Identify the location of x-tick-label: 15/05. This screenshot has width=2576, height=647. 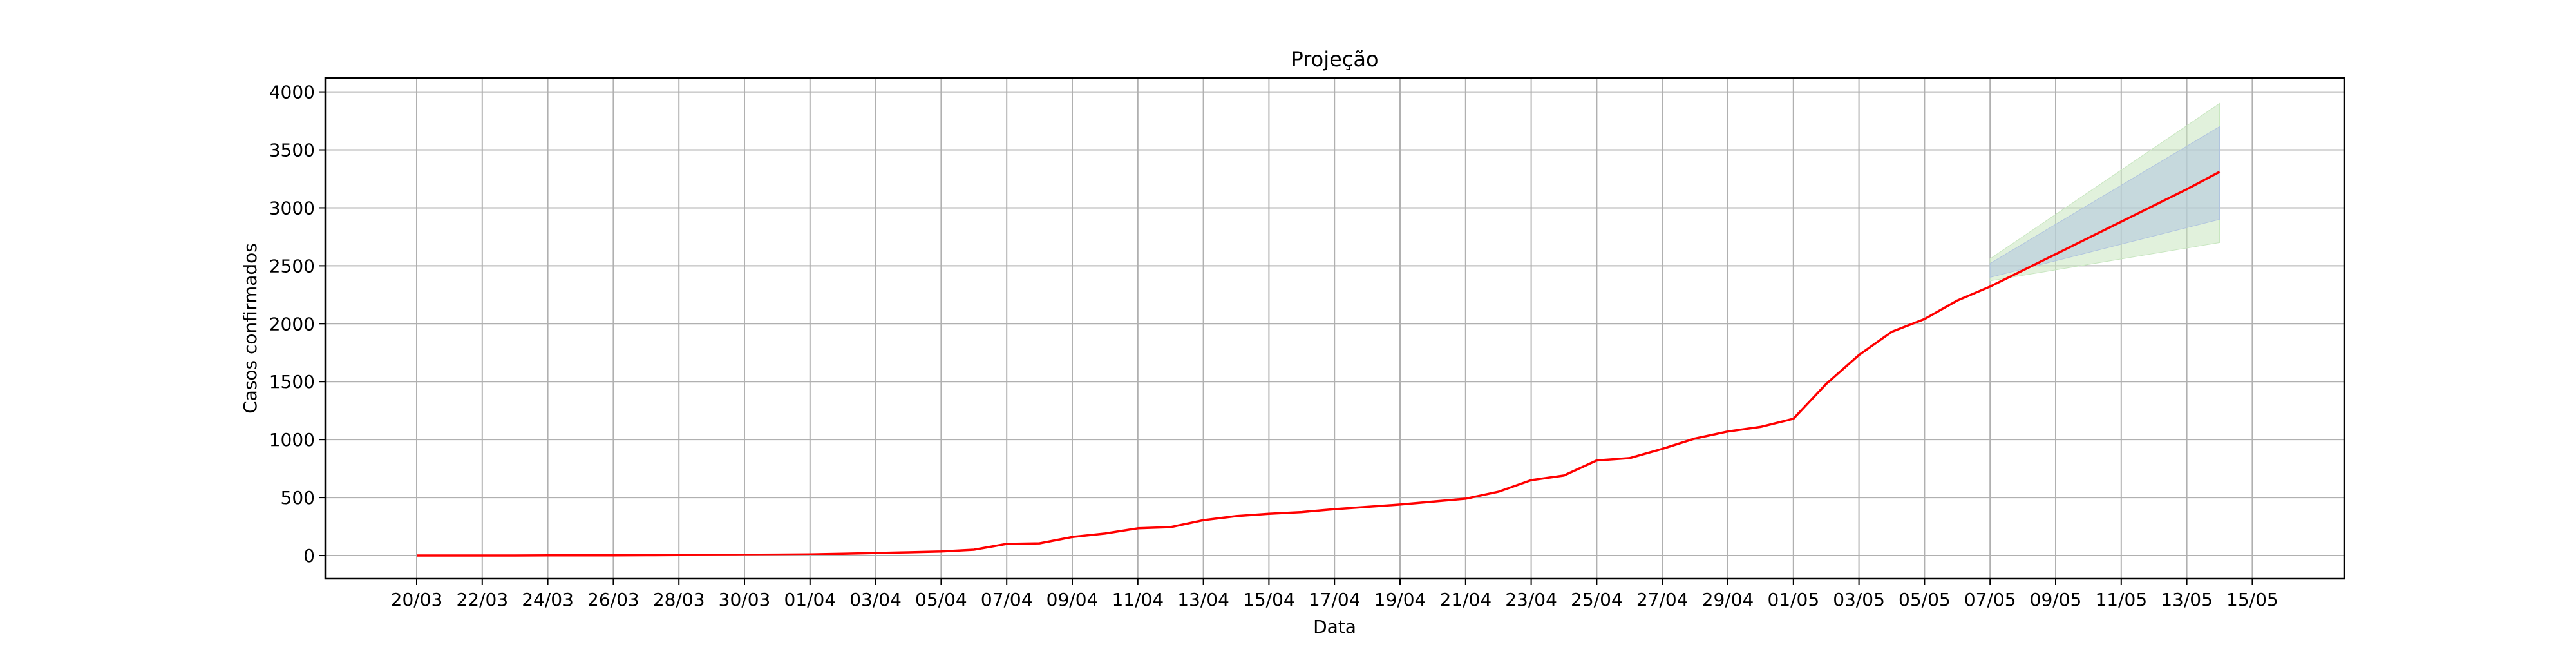
(2252, 599).